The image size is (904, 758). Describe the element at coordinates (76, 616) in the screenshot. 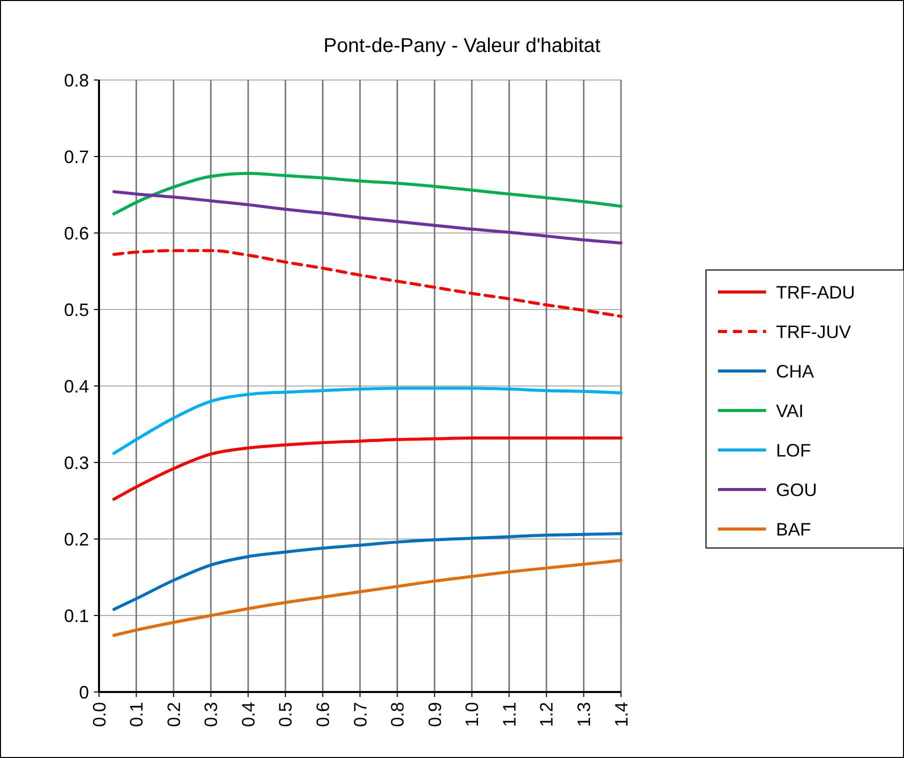

I see `y-tick-label: 0.1` at that location.